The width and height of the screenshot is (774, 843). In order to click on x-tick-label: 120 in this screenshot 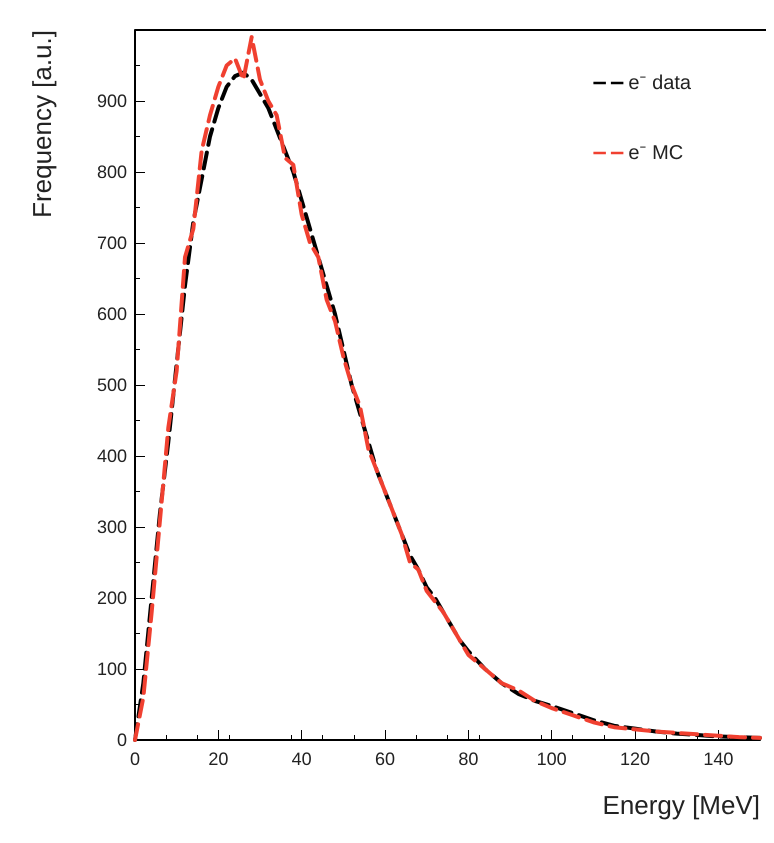, I will do `click(635, 759)`.